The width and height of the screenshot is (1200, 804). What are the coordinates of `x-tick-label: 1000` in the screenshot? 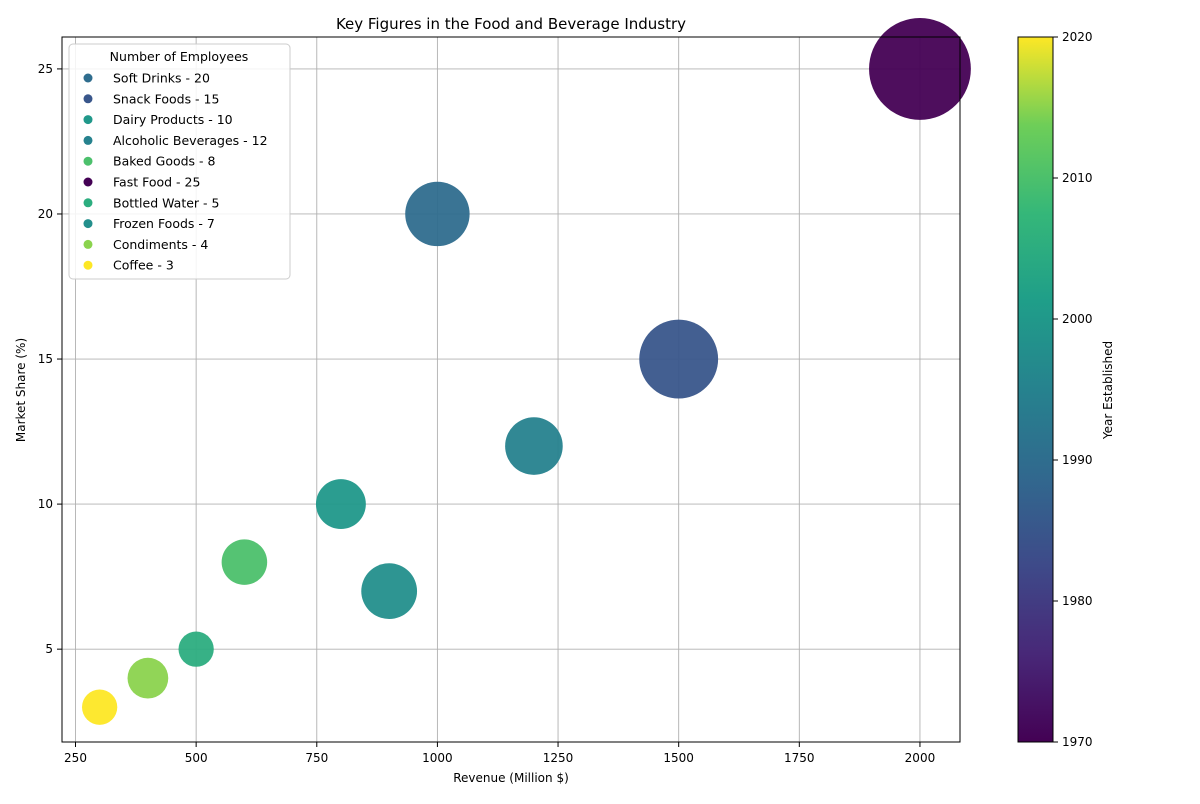 It's located at (437, 758).